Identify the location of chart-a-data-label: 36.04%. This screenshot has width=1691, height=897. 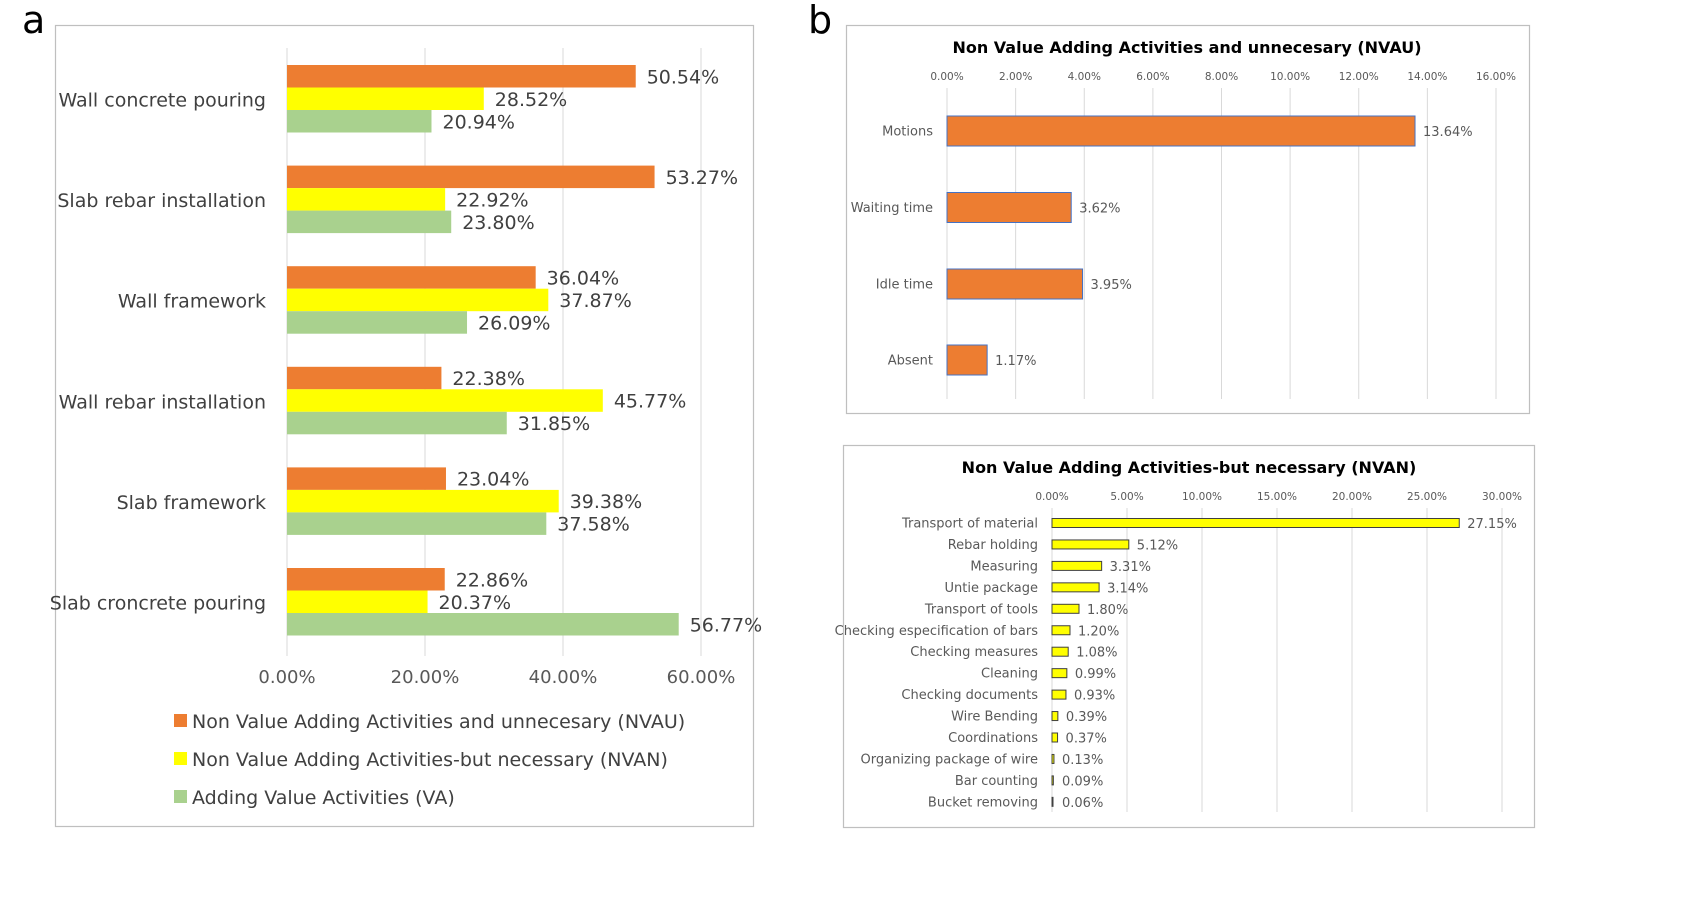
(583, 278).